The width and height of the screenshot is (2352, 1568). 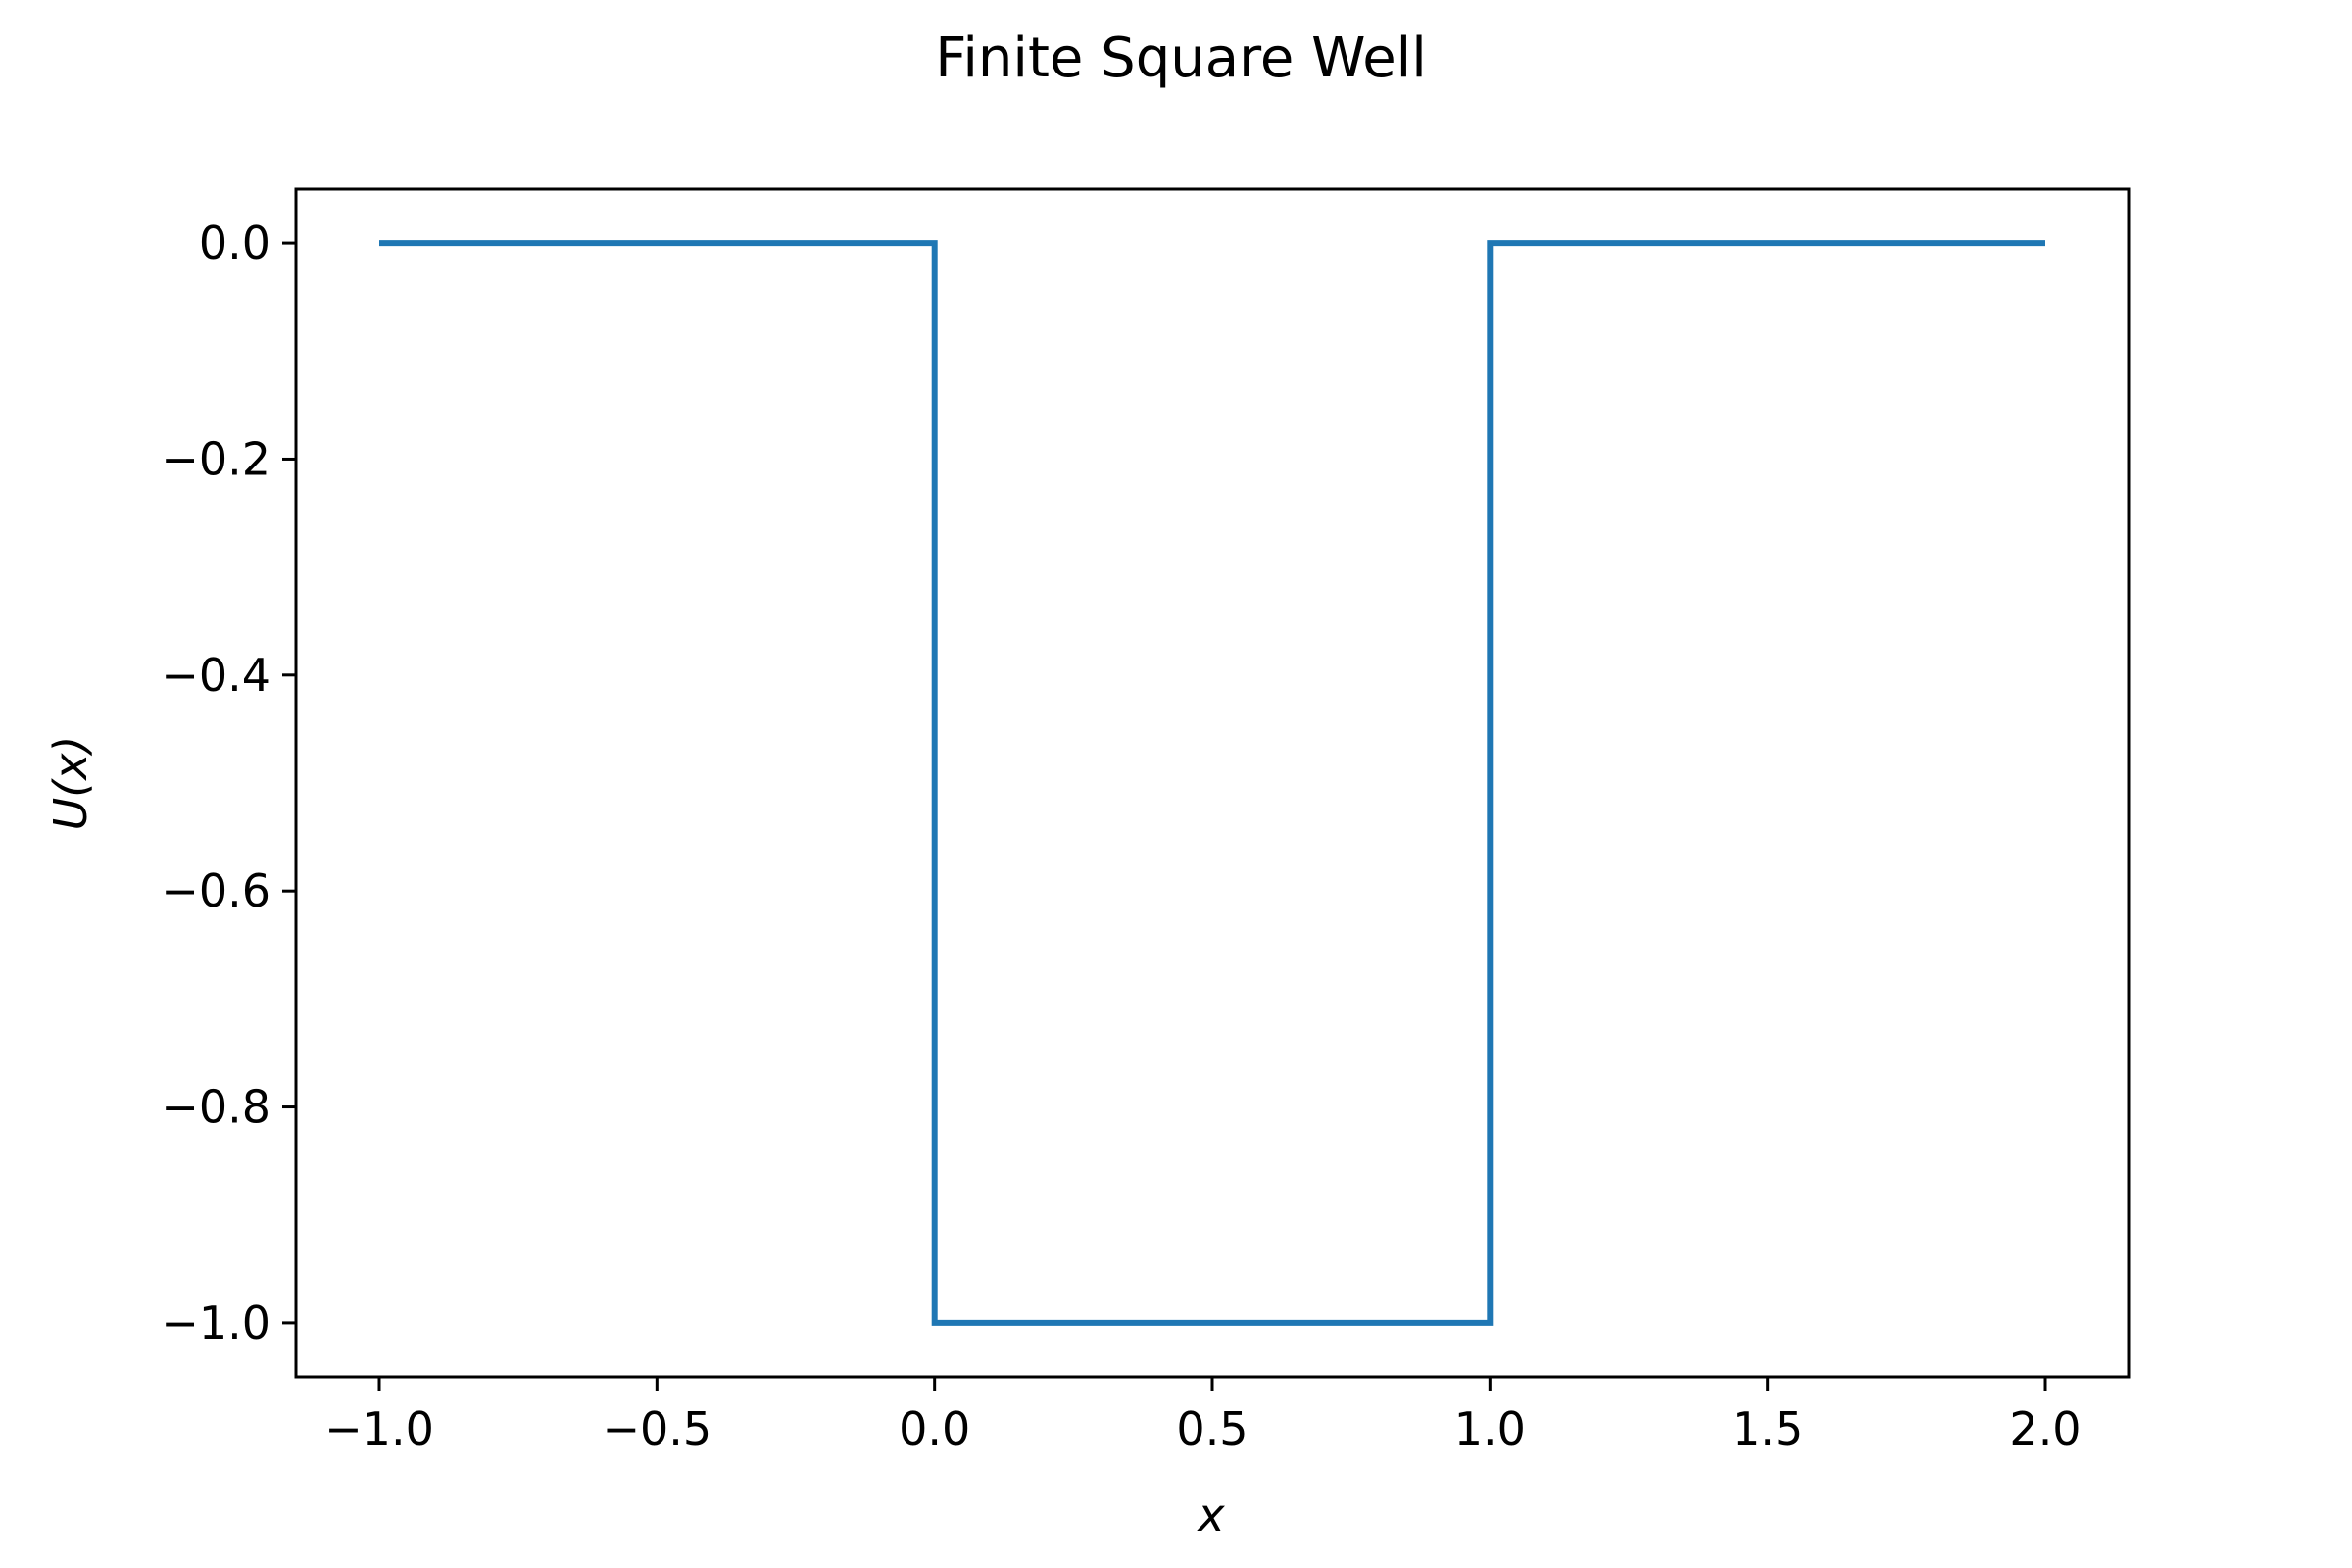 What do you see at coordinates (379, 1428) in the screenshot?
I see `x-tick-label: −1.0` at bounding box center [379, 1428].